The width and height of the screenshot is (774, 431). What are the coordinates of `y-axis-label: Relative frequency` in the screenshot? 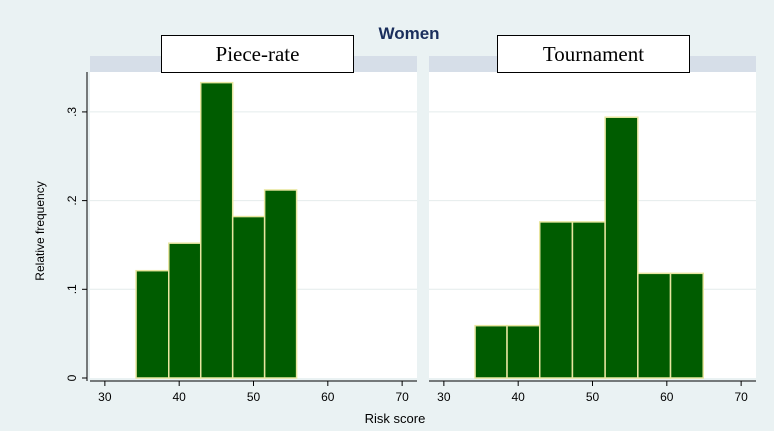 It's located at (40, 230).